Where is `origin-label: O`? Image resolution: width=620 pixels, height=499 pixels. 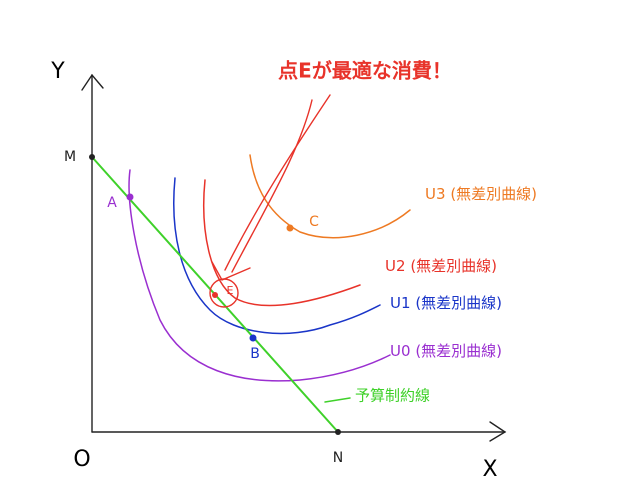
origin-label: O is located at coordinates (81, 459).